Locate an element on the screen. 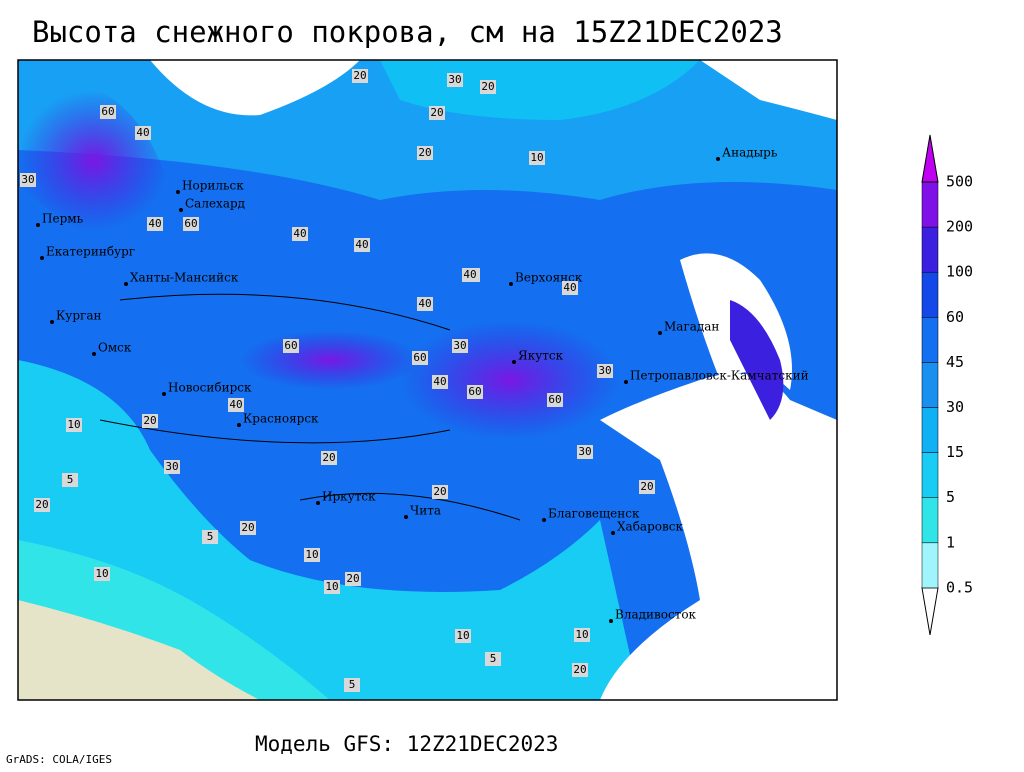  city-label: Иркутск is located at coordinates (349, 497).